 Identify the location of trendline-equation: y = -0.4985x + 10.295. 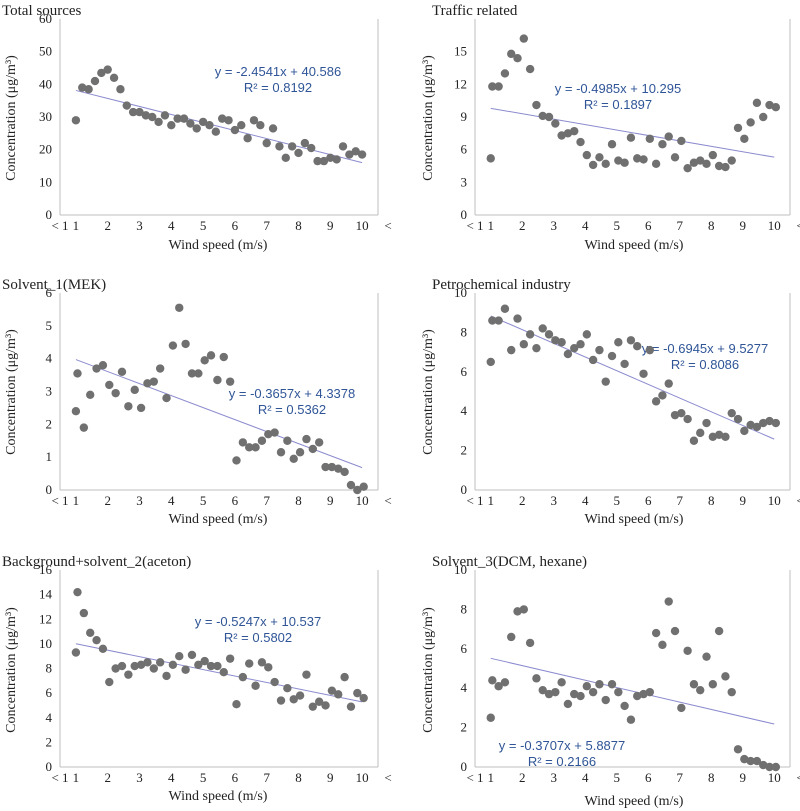
(618, 88).